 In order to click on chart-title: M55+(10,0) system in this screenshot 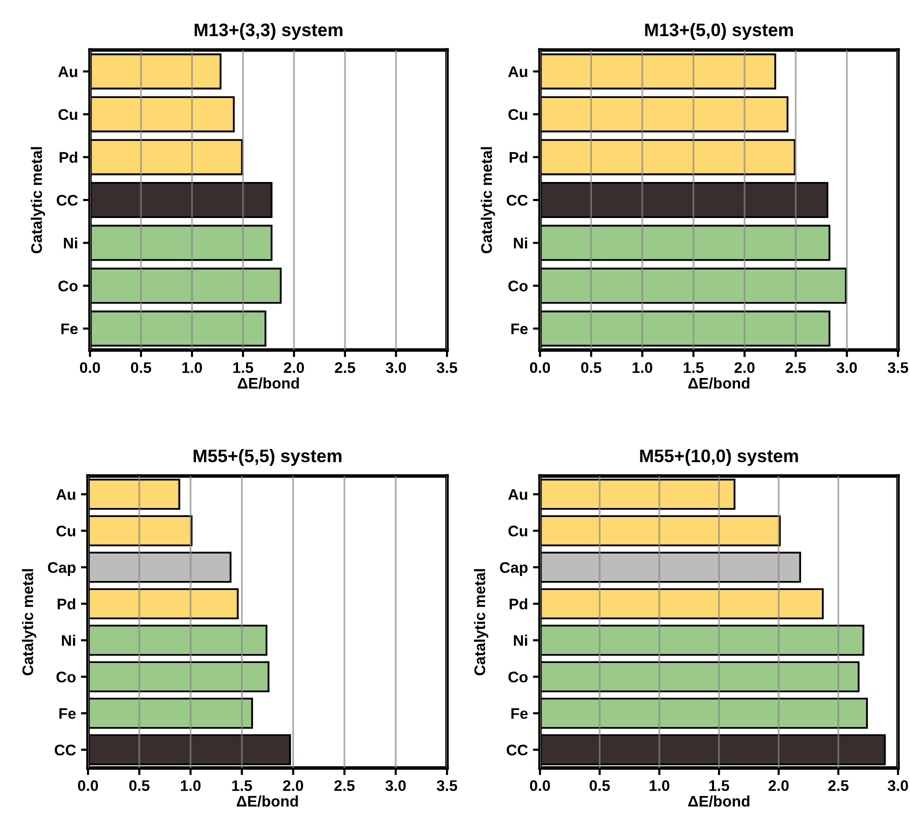, I will do `click(719, 457)`.